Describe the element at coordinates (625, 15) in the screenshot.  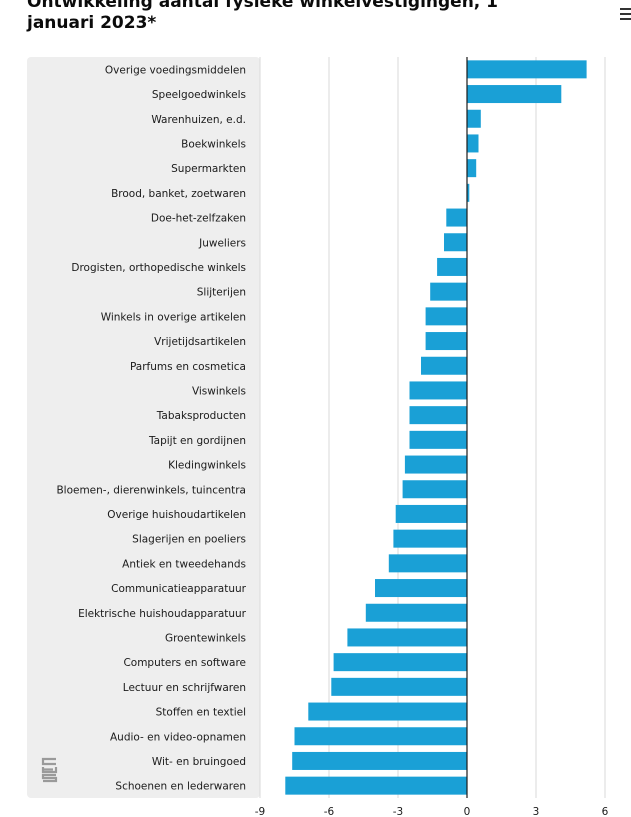
I see `hamburger-menu-icon` at that location.